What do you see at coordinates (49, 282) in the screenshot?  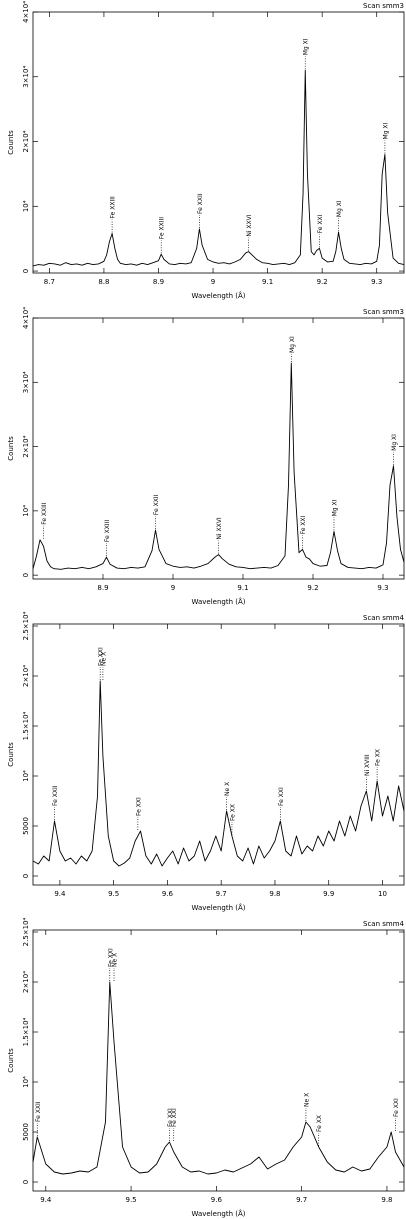 I see `x-tick-label: 8.7` at bounding box center [49, 282].